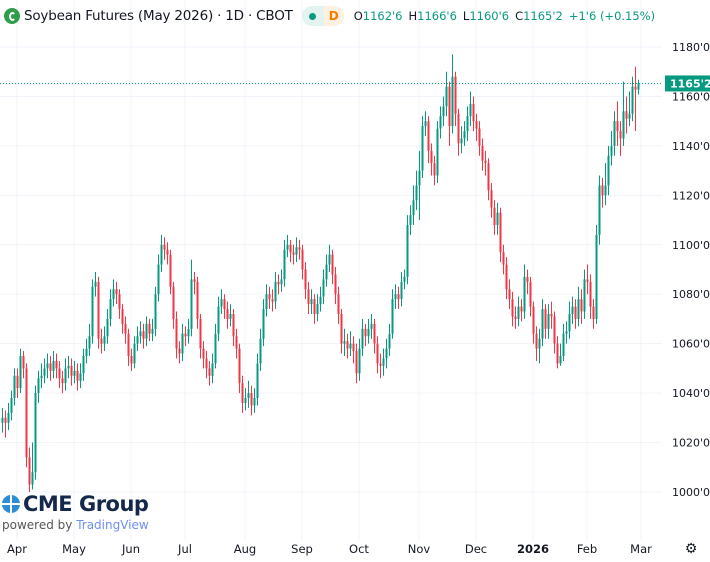 Image resolution: width=710 pixels, height=562 pixels. I want to click on symbol-title: Soybean Futures (May 2026) · 1D · CBOT, so click(158, 16).